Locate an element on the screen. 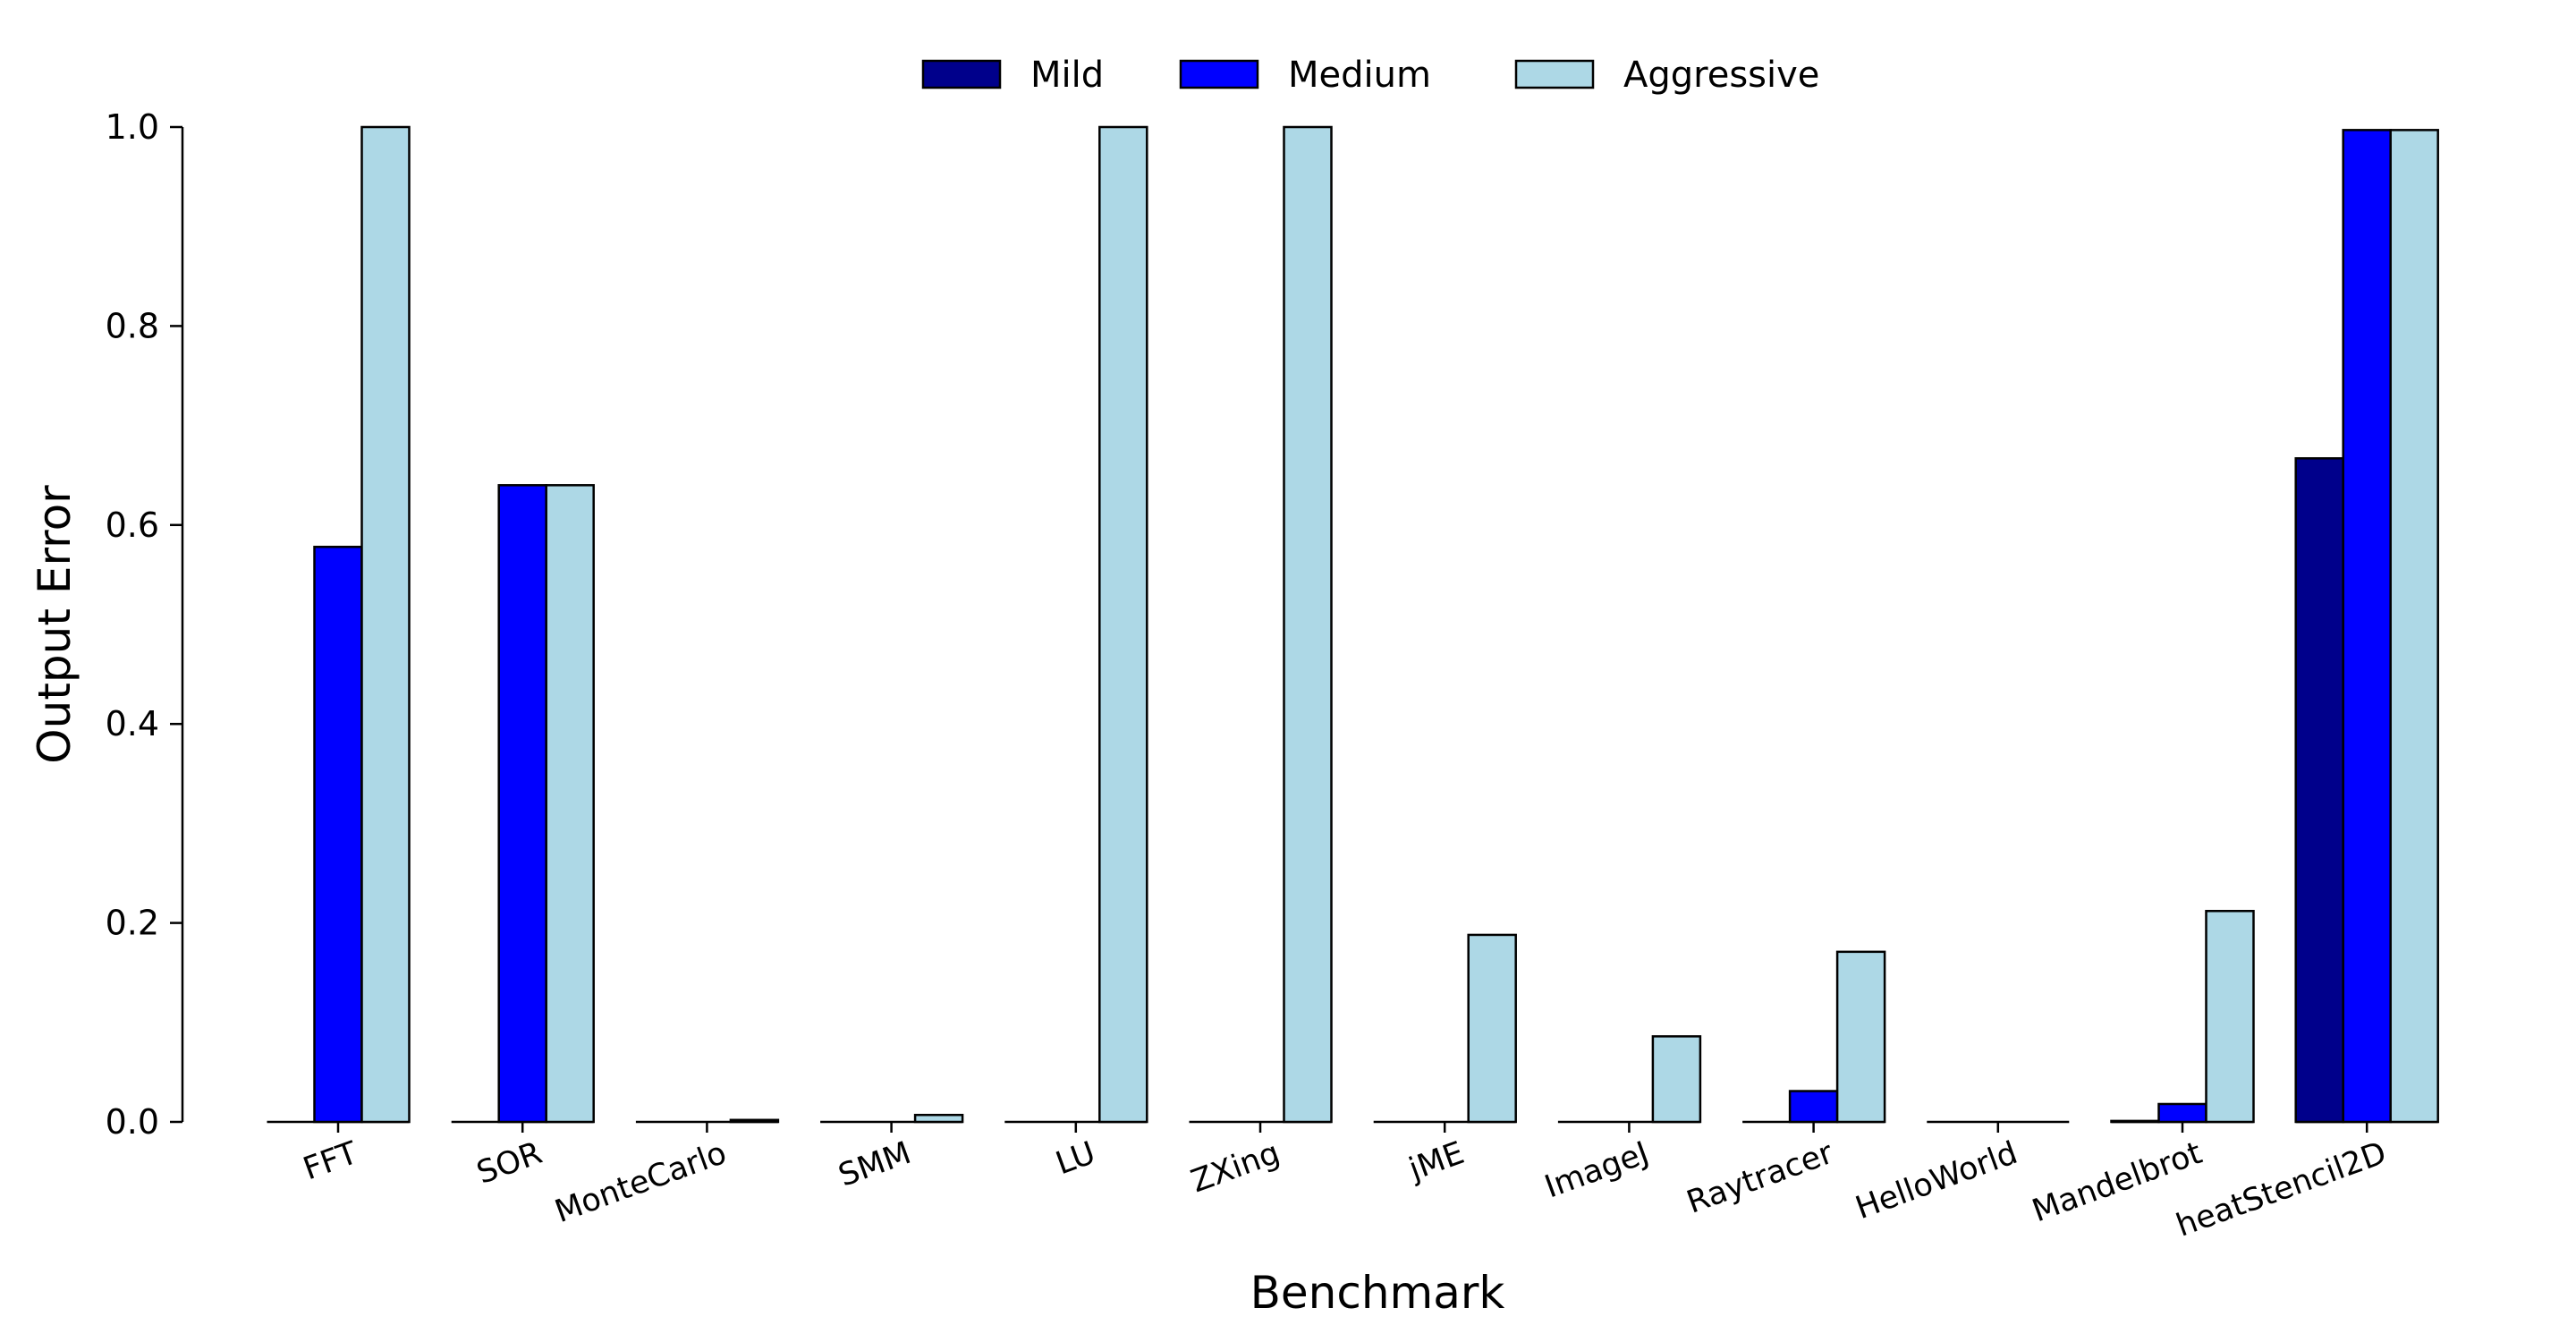 This screenshot has height=1342, width=2576. y-tick-label: 0.2 is located at coordinates (132, 924).